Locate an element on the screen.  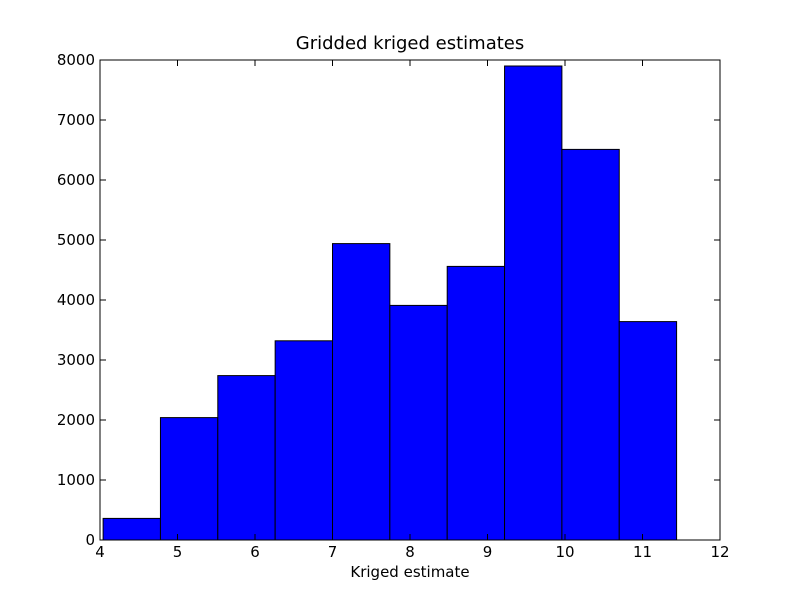
y-tick-label-7: 7000 is located at coordinates (76, 120).